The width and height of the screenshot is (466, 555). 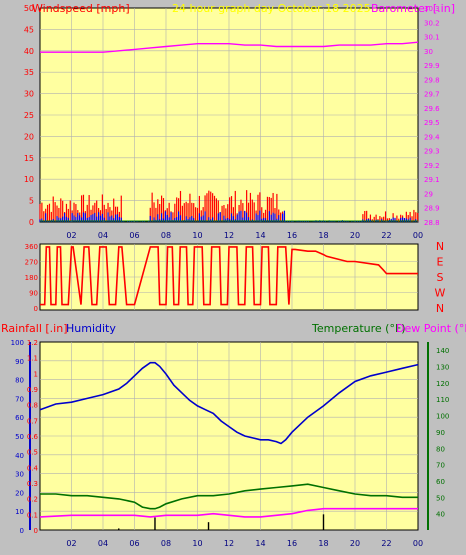 I want to click on temperature-tick-label: 70, so click(x=440, y=466).